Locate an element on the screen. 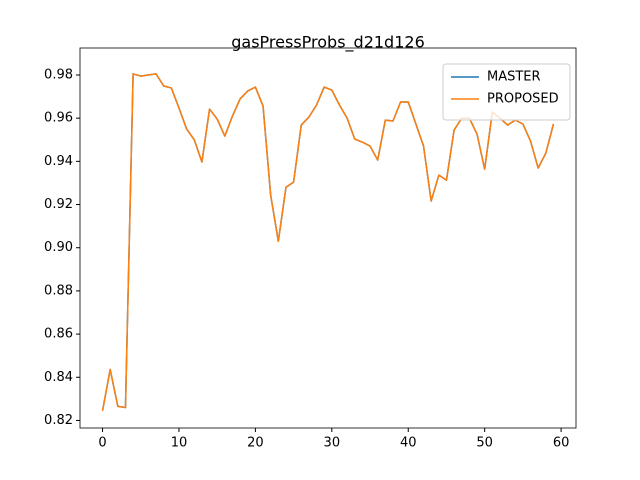 This screenshot has height=480, width=640. x-tick-label: 20 is located at coordinates (255, 443).